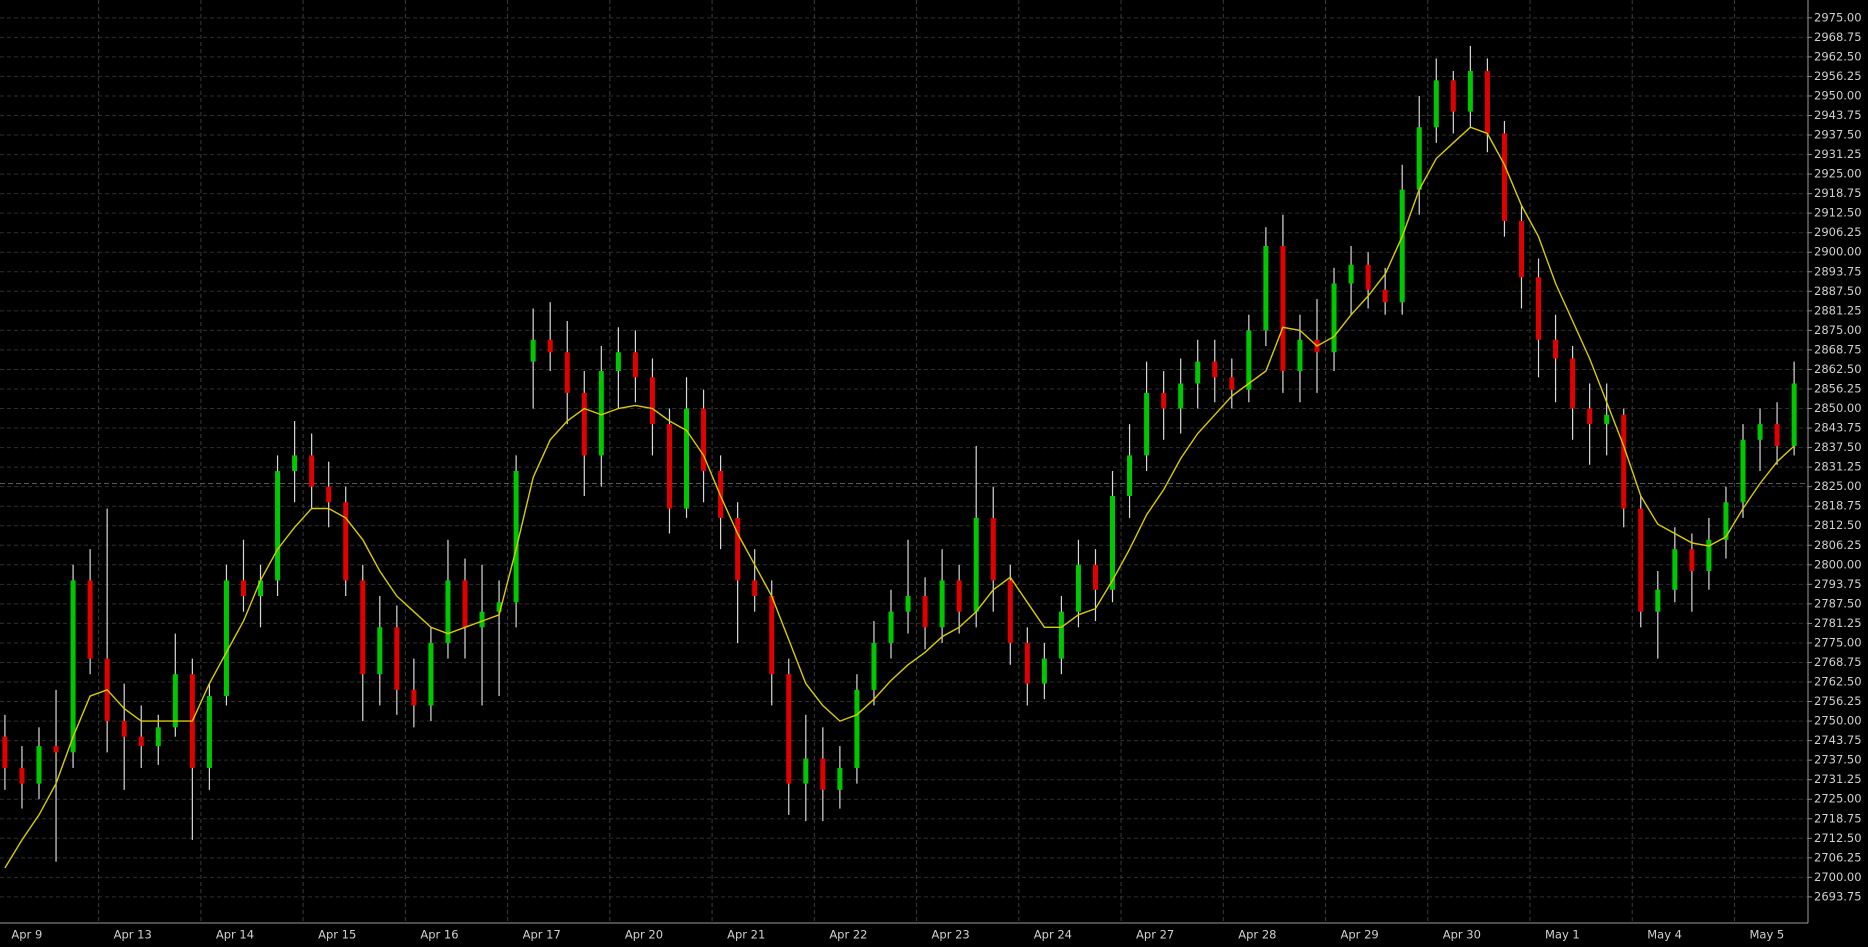 The width and height of the screenshot is (1868, 947). What do you see at coordinates (1838, 56) in the screenshot?
I see `y-tick-label: 2962.50` at bounding box center [1838, 56].